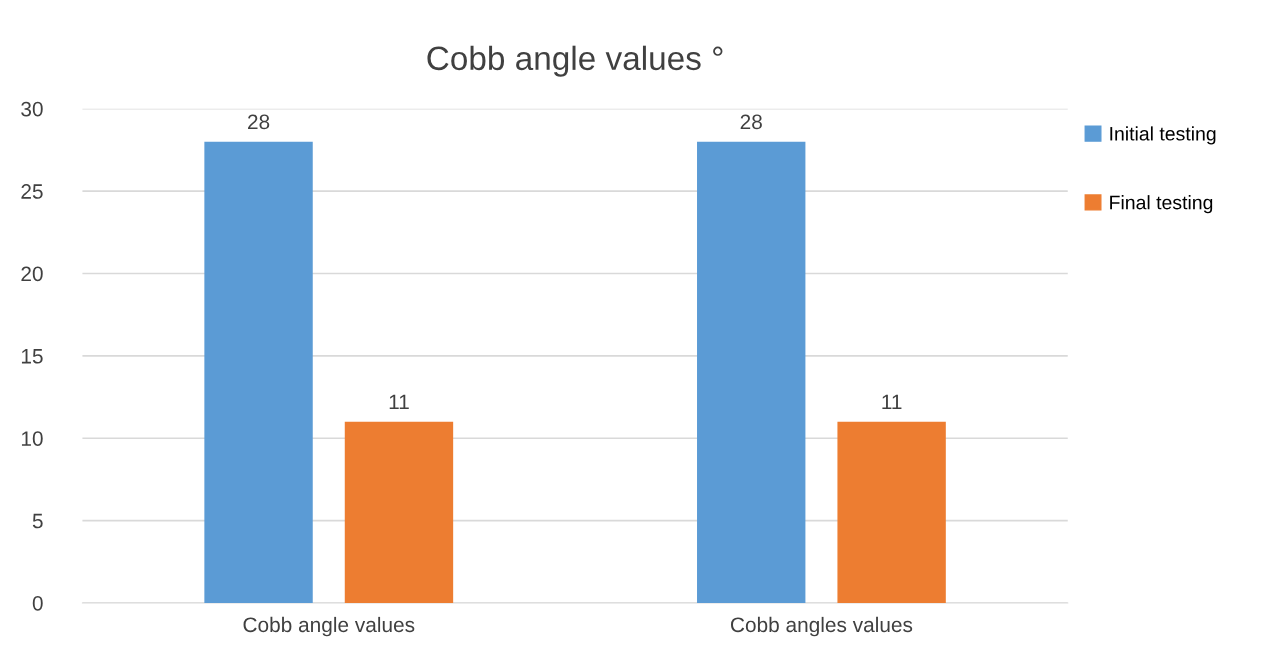  Describe the element at coordinates (32, 438) in the screenshot. I see `y-tick-label: 10` at that location.